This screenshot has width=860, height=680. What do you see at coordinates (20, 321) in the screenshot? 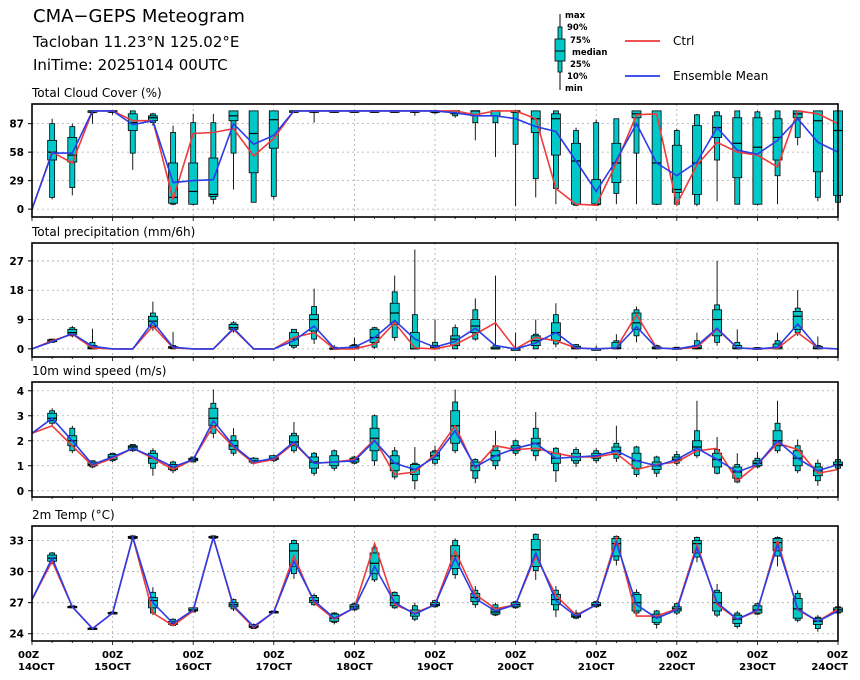
I see `y-tick-label: 9` at bounding box center [20, 321].